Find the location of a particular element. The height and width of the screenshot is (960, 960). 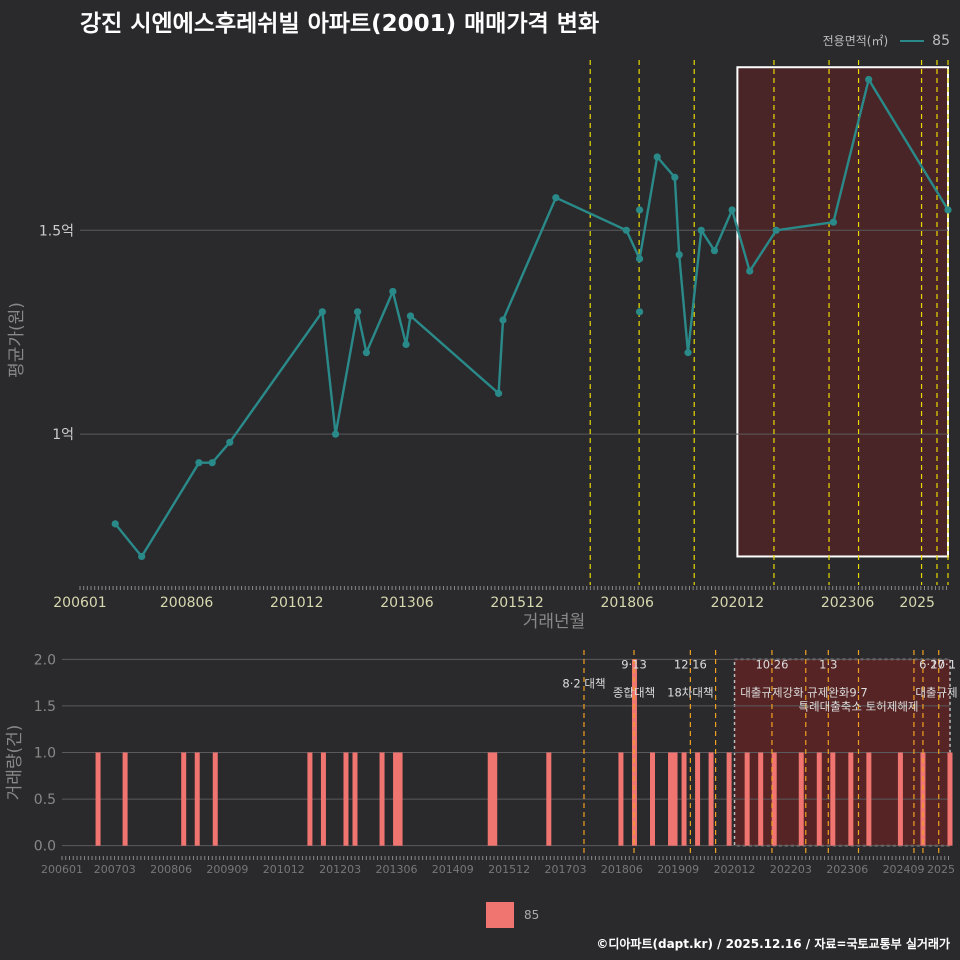

policy-annotation: 9·13 is located at coordinates (634, 665).